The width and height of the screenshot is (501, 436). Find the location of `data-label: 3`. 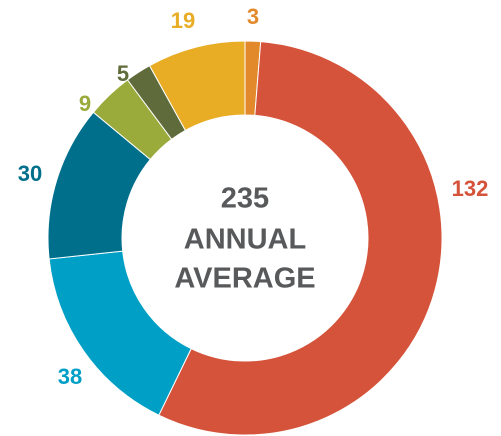

data-label: 3 is located at coordinates (253, 16).